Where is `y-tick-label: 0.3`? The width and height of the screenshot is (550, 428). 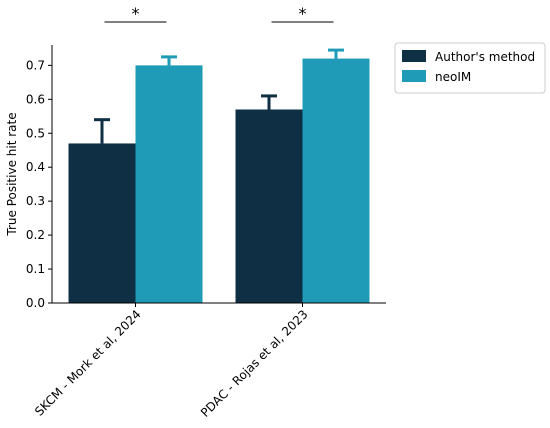 y-tick-label: 0.3 is located at coordinates (35, 201).